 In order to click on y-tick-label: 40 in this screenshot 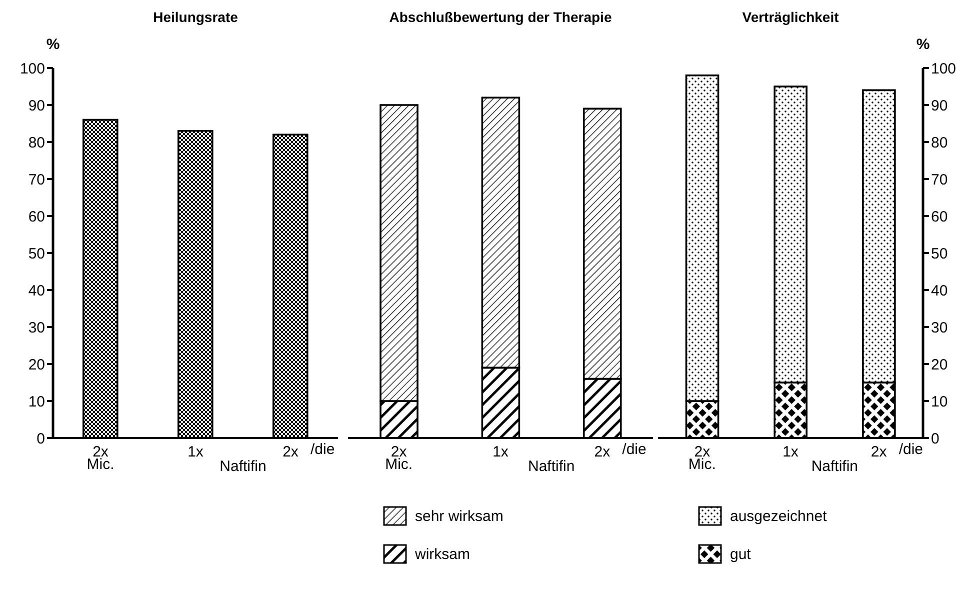, I will do `click(36, 291)`.